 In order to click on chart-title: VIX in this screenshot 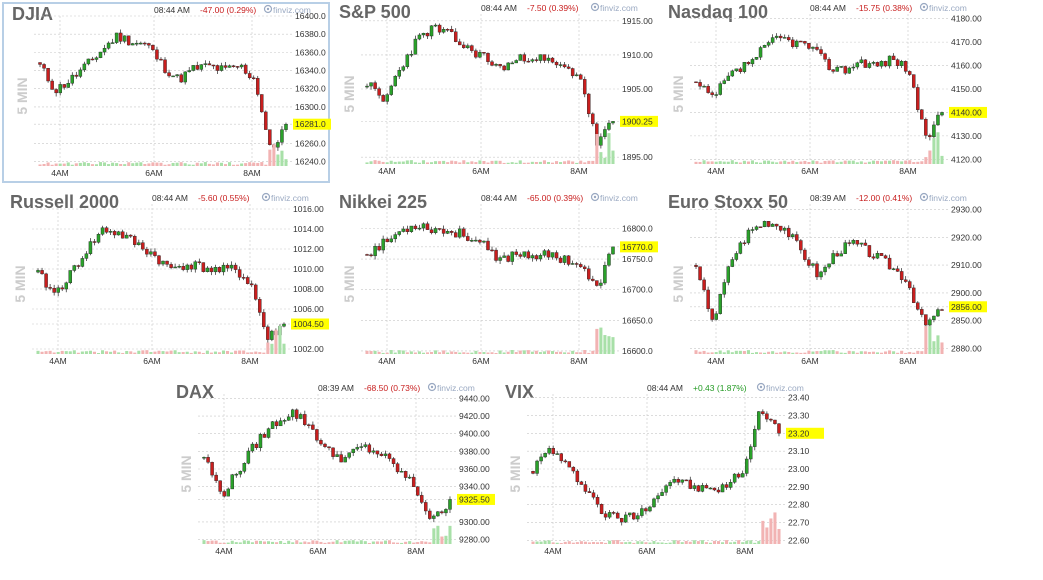, I will do `click(519, 392)`.